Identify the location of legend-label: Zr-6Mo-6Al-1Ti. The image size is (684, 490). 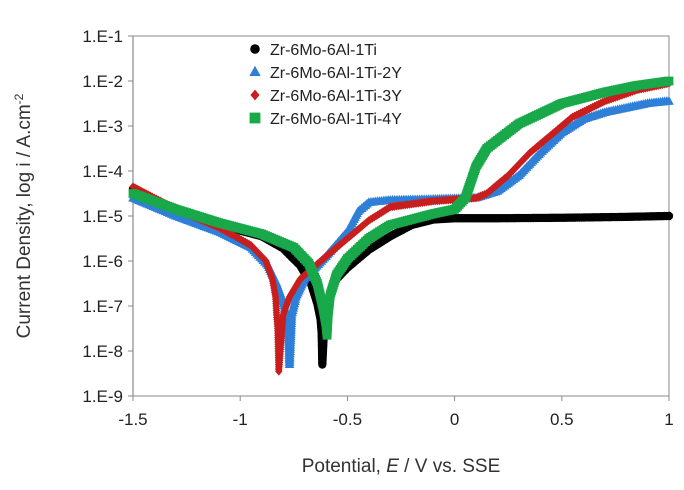
(323, 50).